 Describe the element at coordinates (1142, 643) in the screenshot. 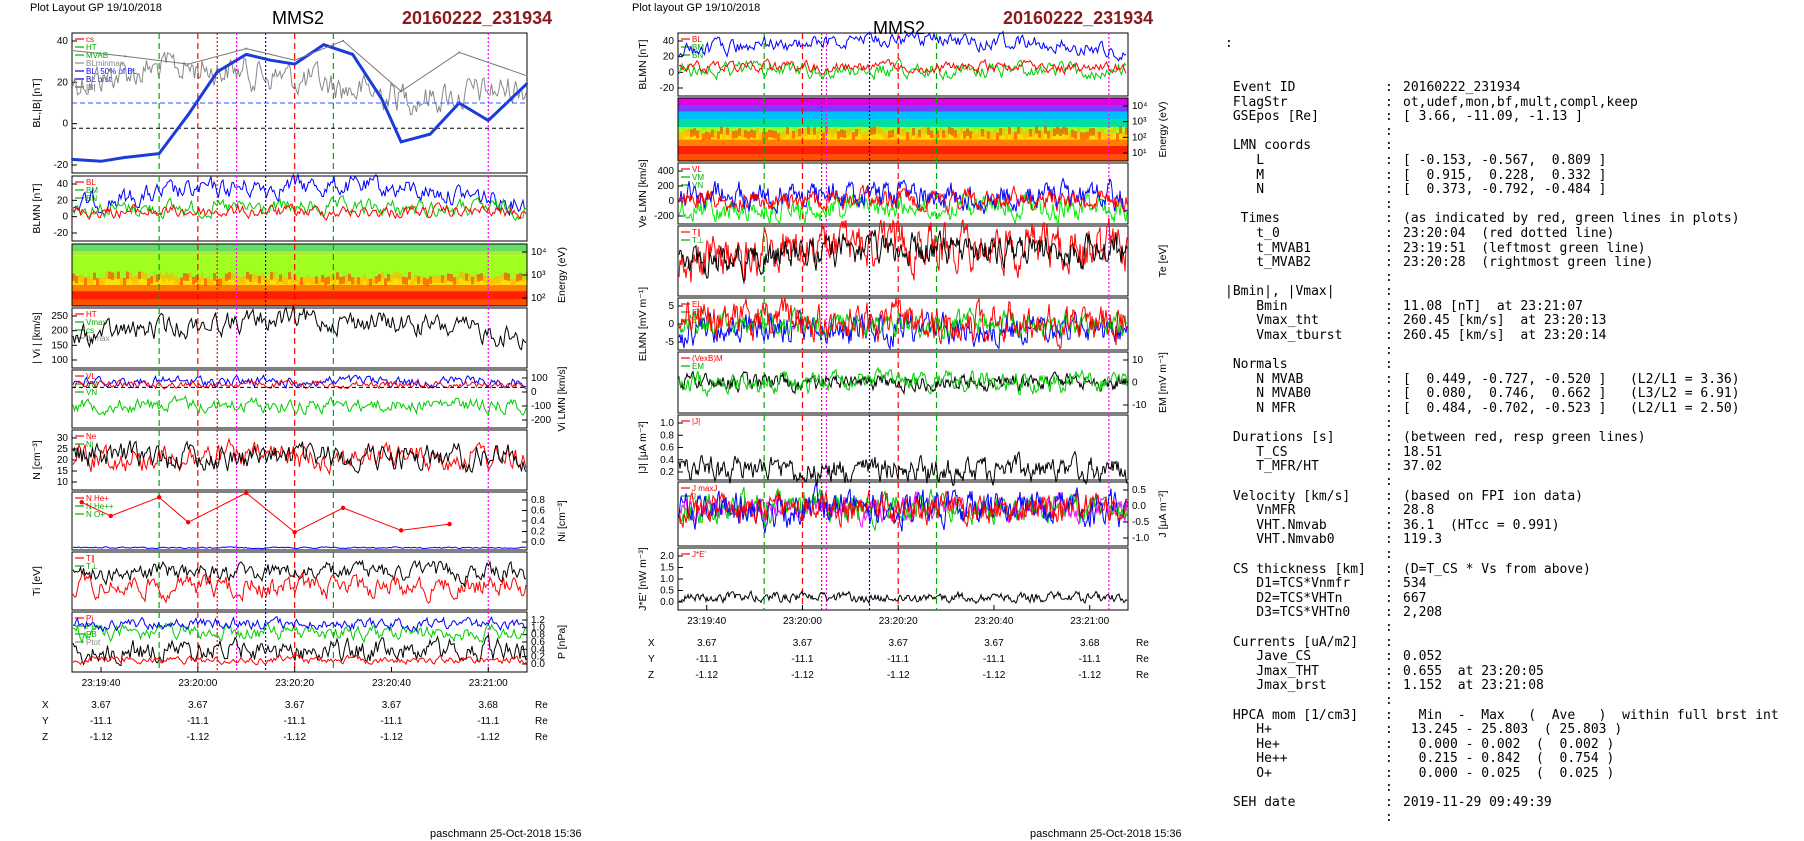

I see `position-unit: Re` at that location.